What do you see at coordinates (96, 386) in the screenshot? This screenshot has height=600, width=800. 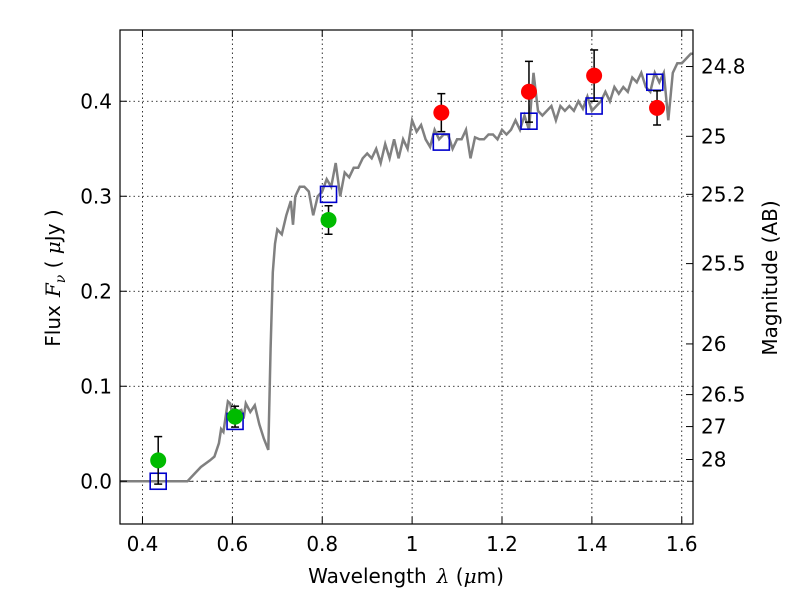 I see `y-tick-label: 0.1` at bounding box center [96, 386].